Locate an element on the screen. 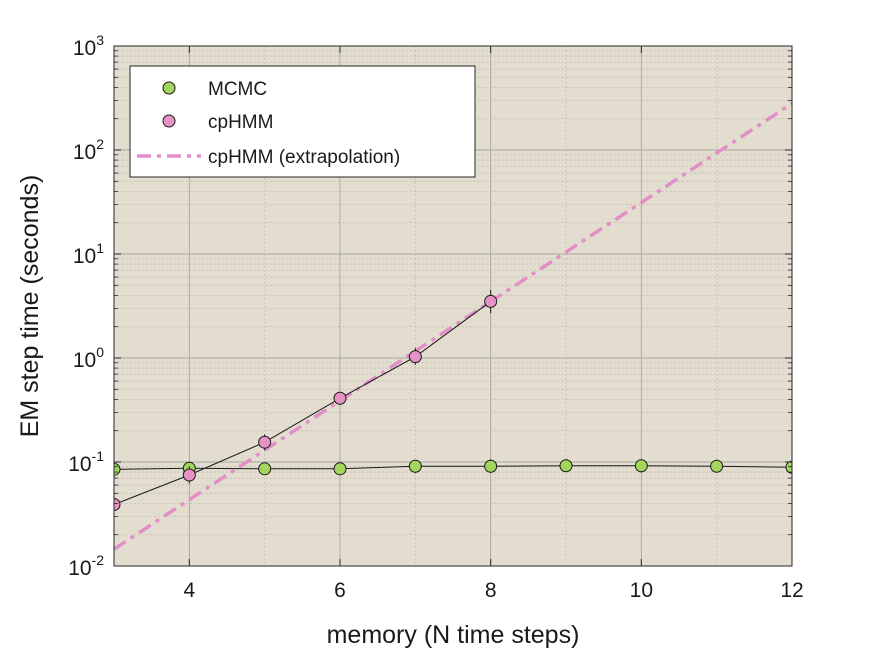  series-mcmc-line is located at coordinates (453, 467).